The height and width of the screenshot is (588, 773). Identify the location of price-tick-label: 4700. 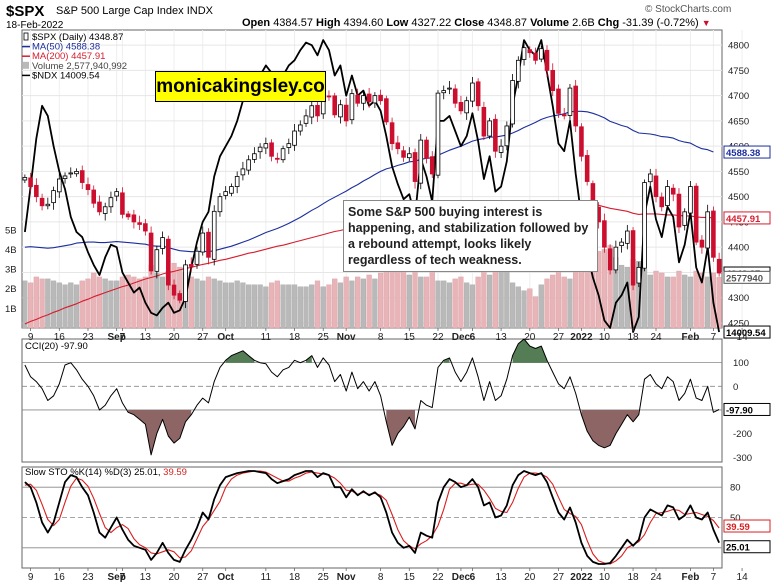
(738, 96).